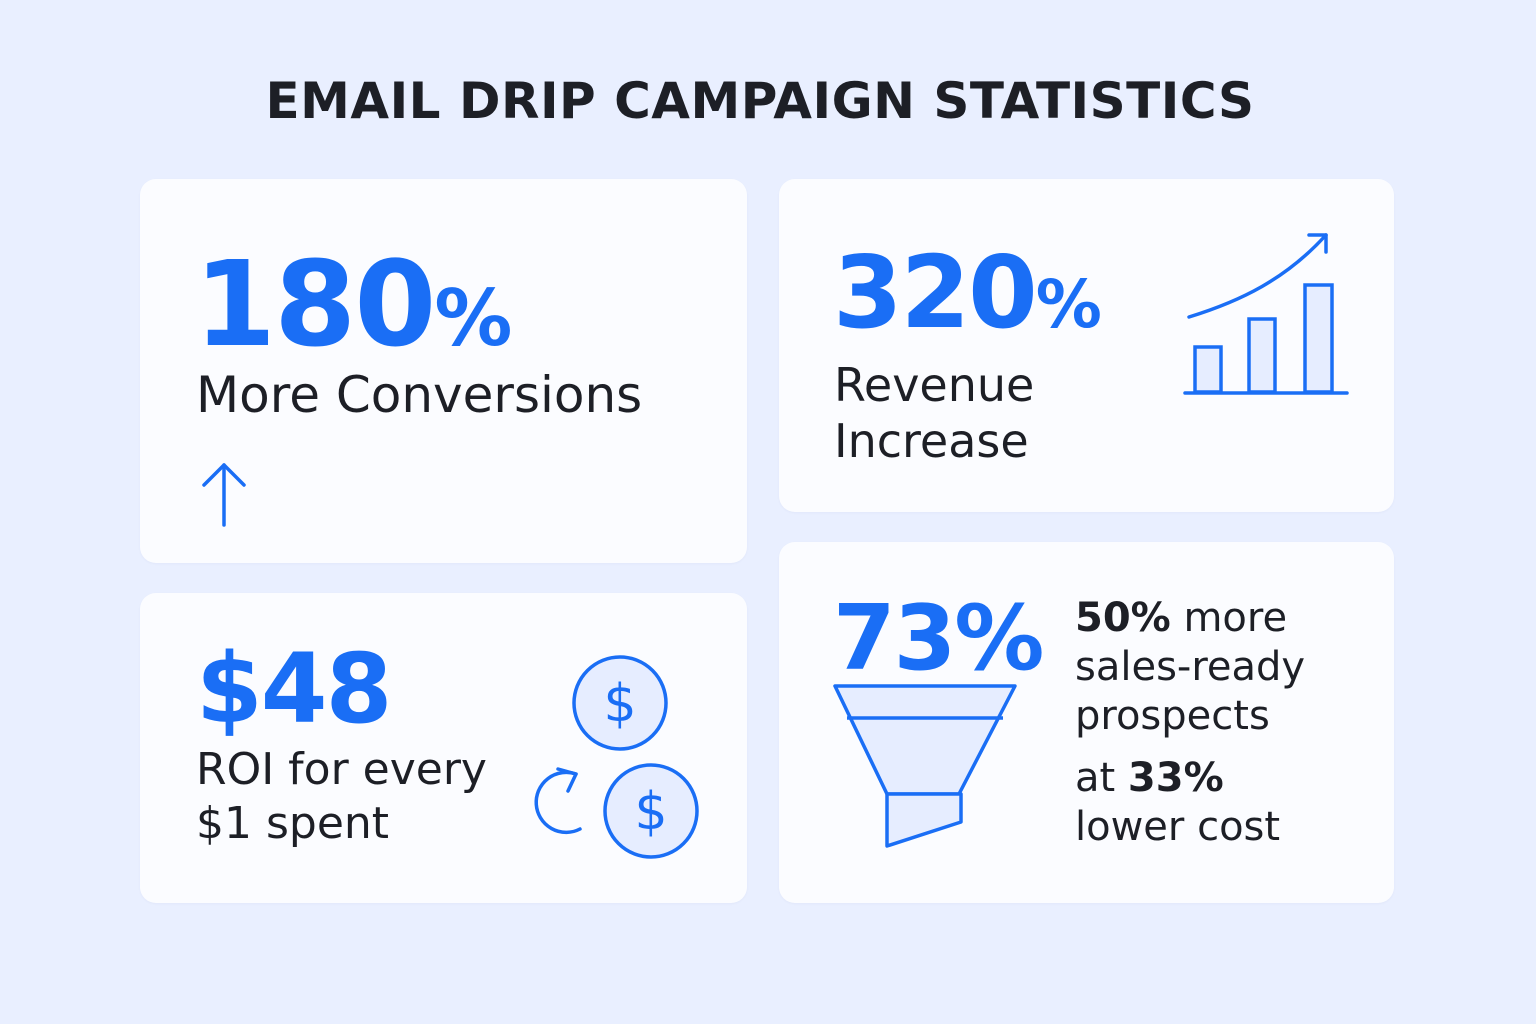  What do you see at coordinates (1175, 778) in the screenshot?
I see `funnel-line4-bold: 33%` at bounding box center [1175, 778].